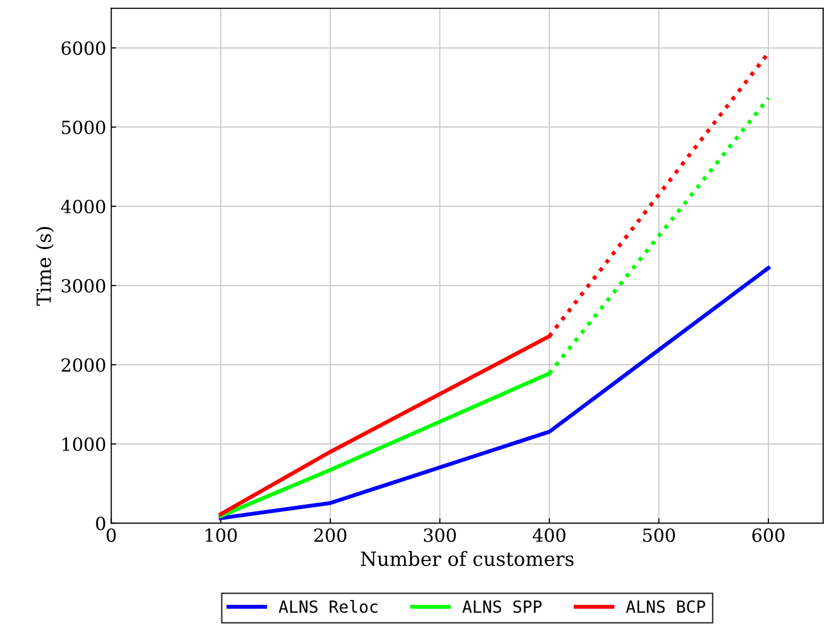  I want to click on y-tick-label: 5000, so click(84, 127).